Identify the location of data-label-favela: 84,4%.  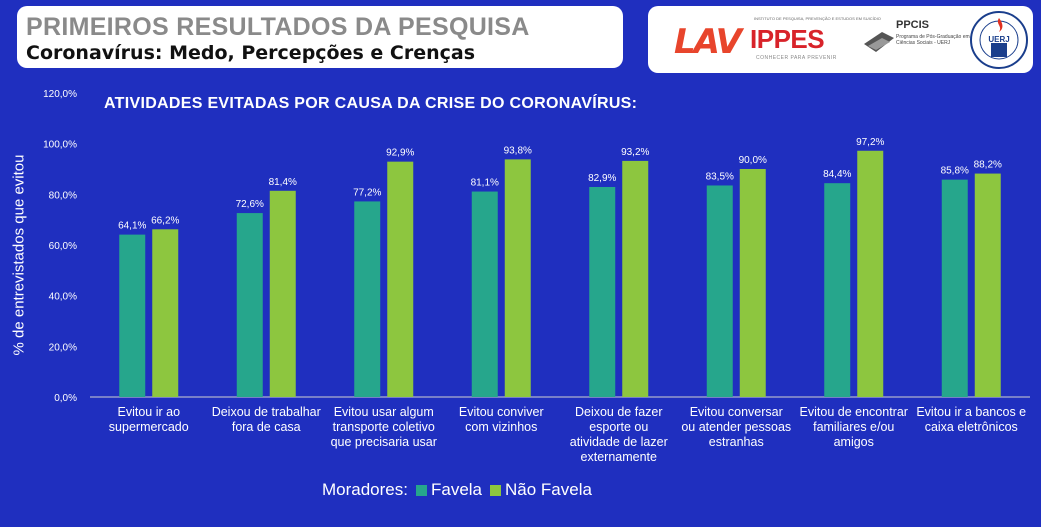
(837, 174).